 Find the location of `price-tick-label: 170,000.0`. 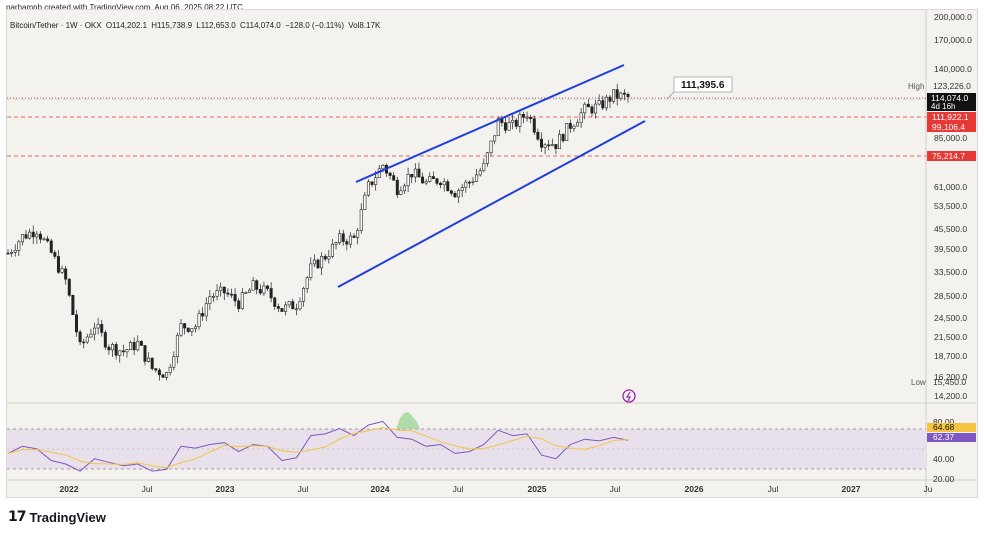

price-tick-label: 170,000.0 is located at coordinates (953, 40).